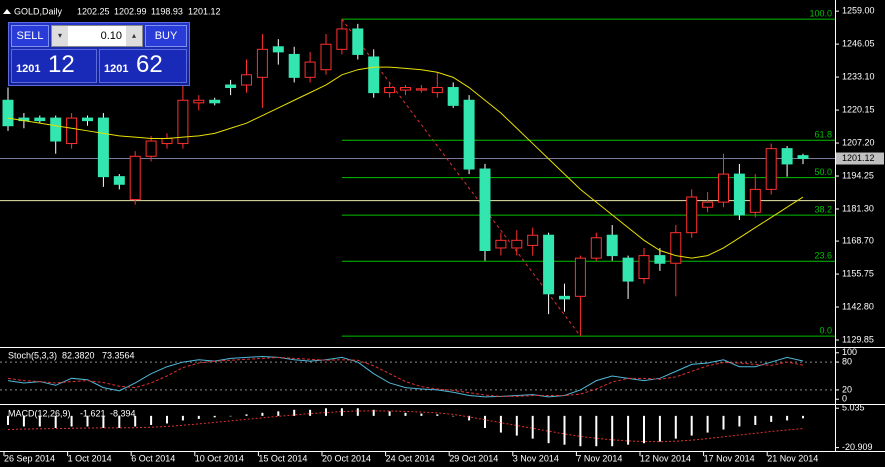 The image size is (885, 467). I want to click on y-tick-label: 1194.25, so click(858, 175).